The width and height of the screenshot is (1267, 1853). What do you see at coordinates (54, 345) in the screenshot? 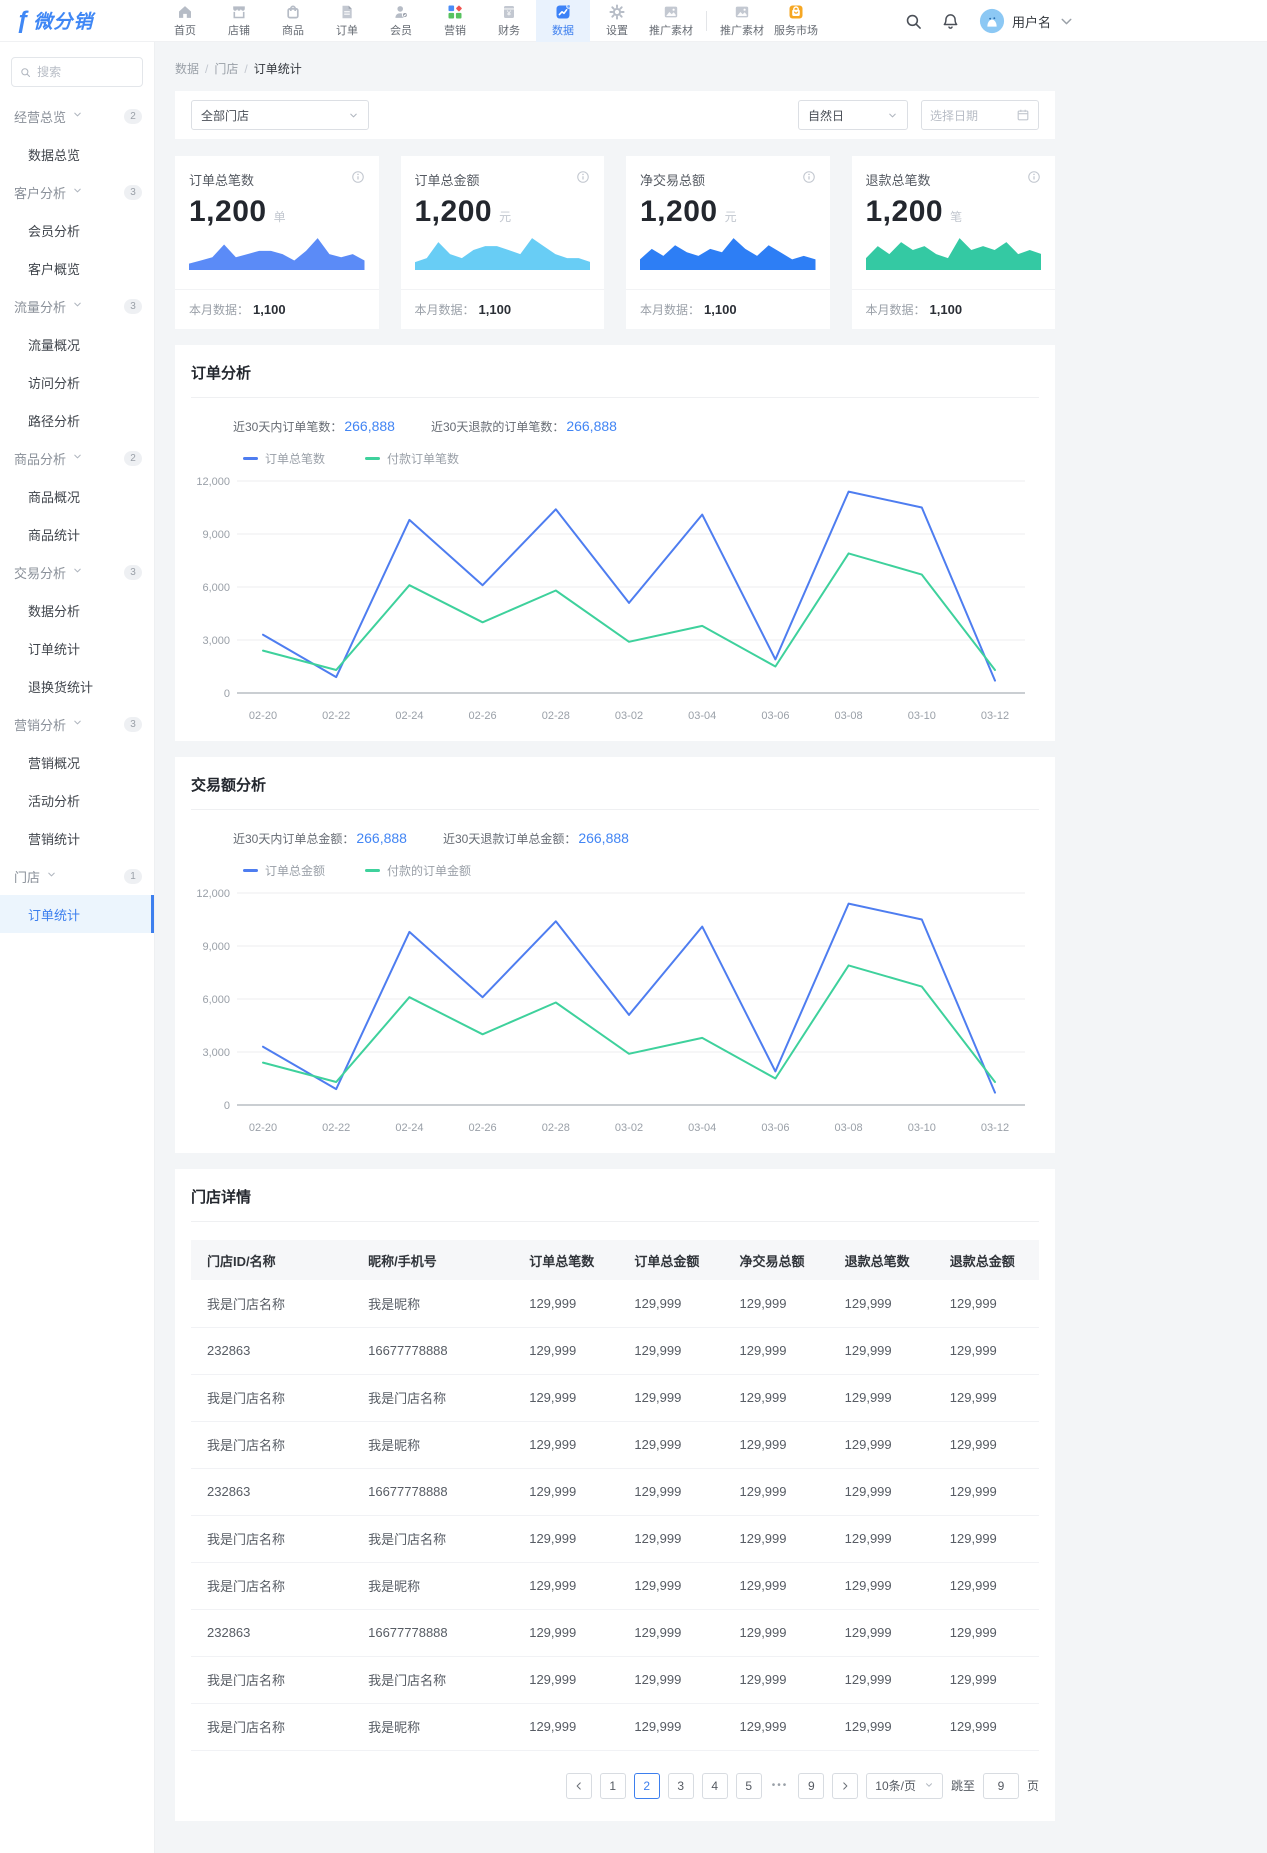
I see `sidebar-item: 流量概况` at bounding box center [54, 345].